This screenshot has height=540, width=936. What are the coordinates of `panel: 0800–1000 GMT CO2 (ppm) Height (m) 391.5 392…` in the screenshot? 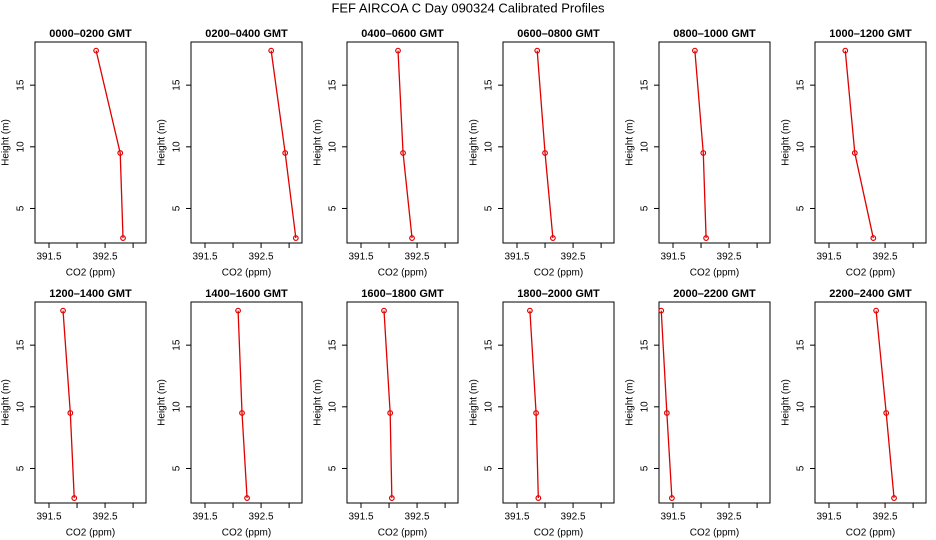 It's located at (698, 153).